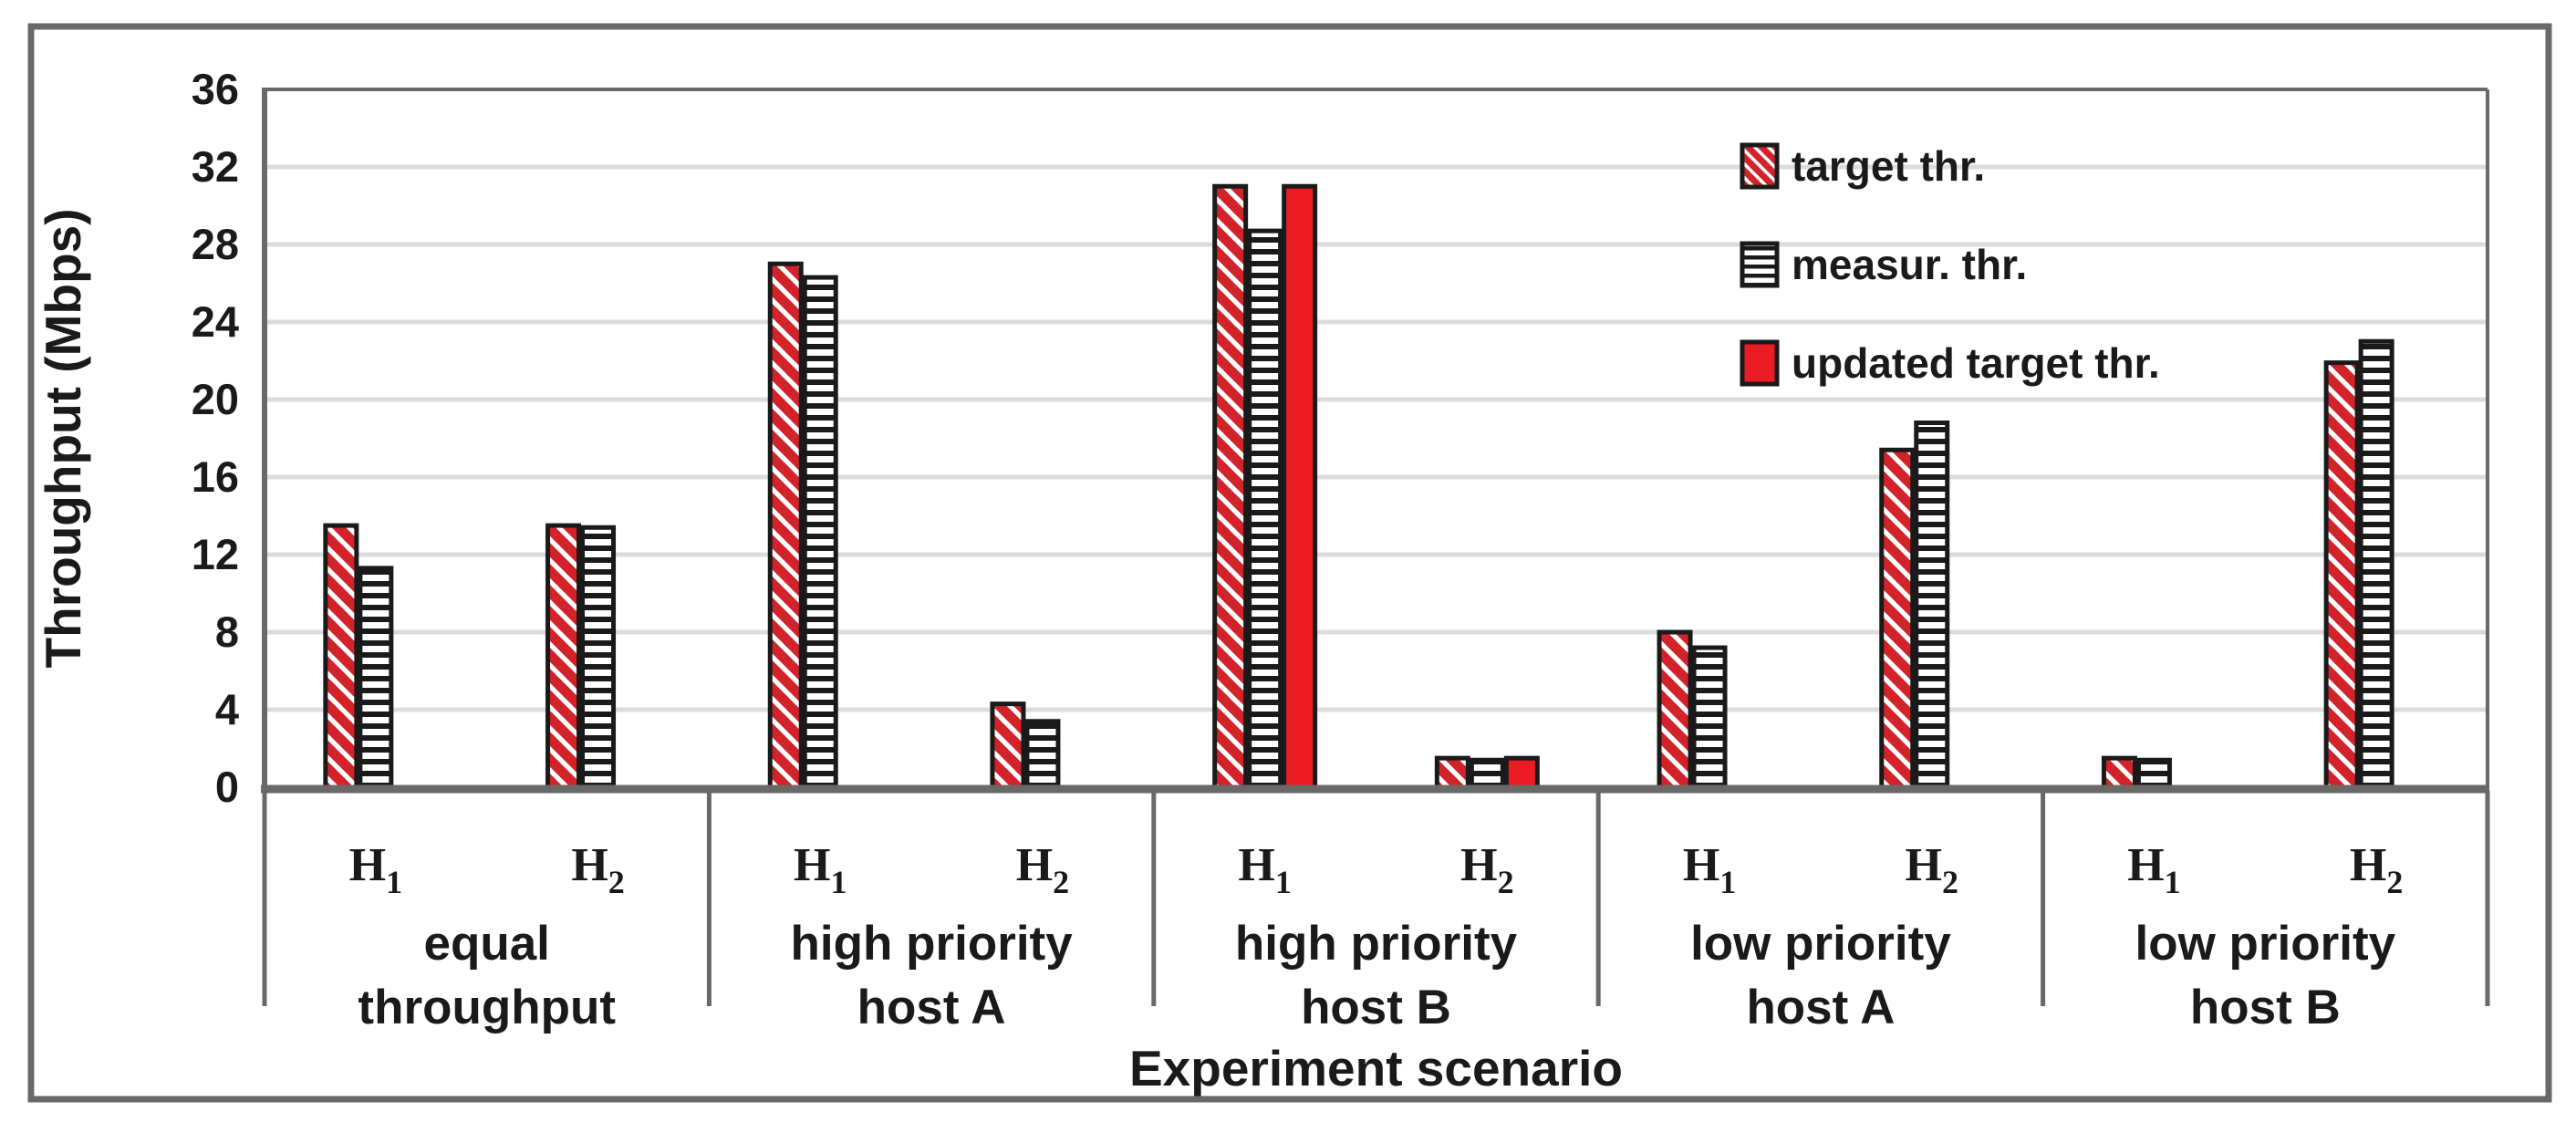 This screenshot has width=2576, height=1122. What do you see at coordinates (215, 476) in the screenshot?
I see `y-tick-label: 16` at bounding box center [215, 476].